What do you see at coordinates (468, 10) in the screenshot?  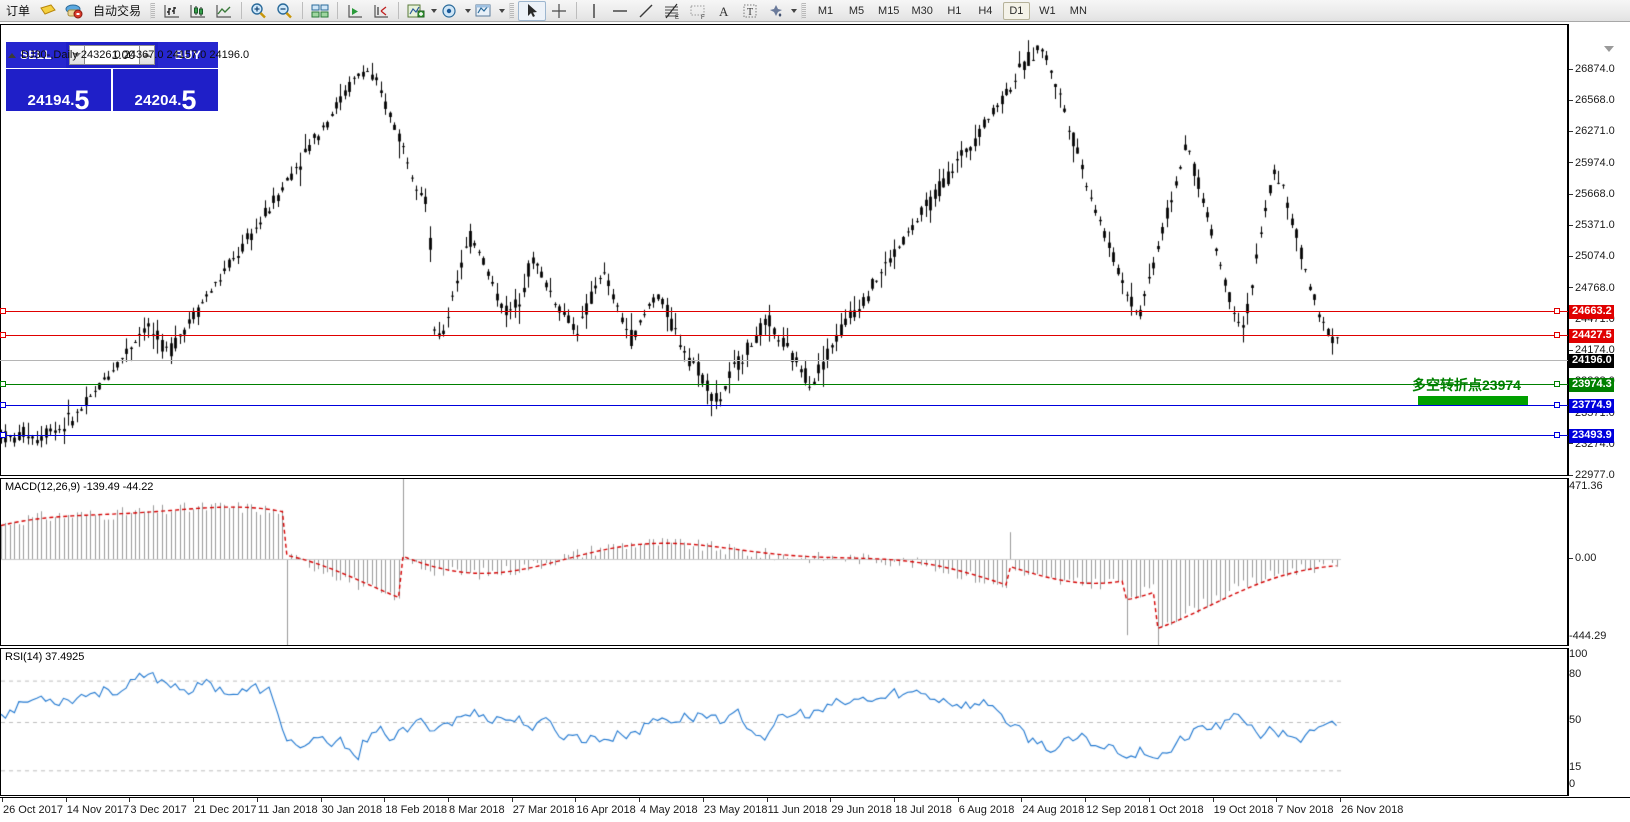 I see `objects-dropdown-caret` at bounding box center [468, 10].